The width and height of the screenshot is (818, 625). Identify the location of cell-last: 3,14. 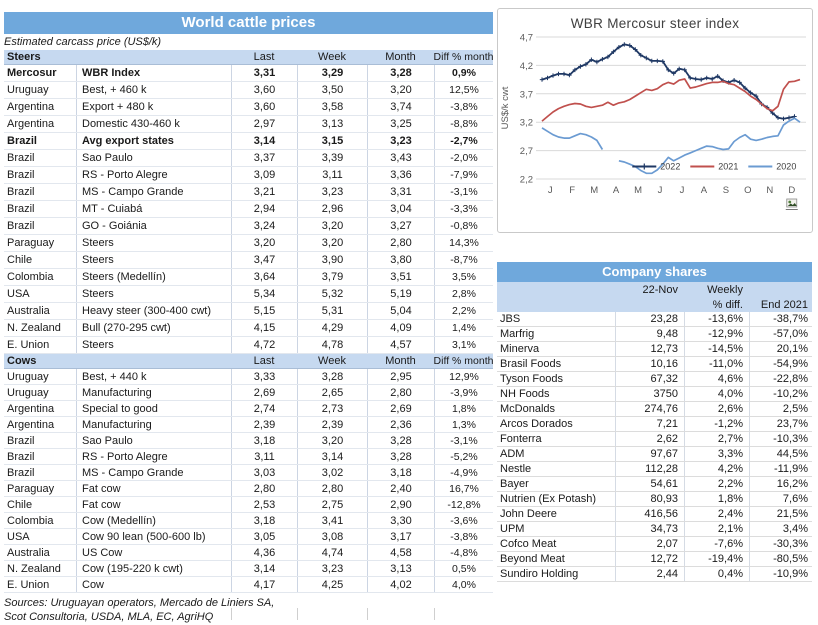
(264, 568).